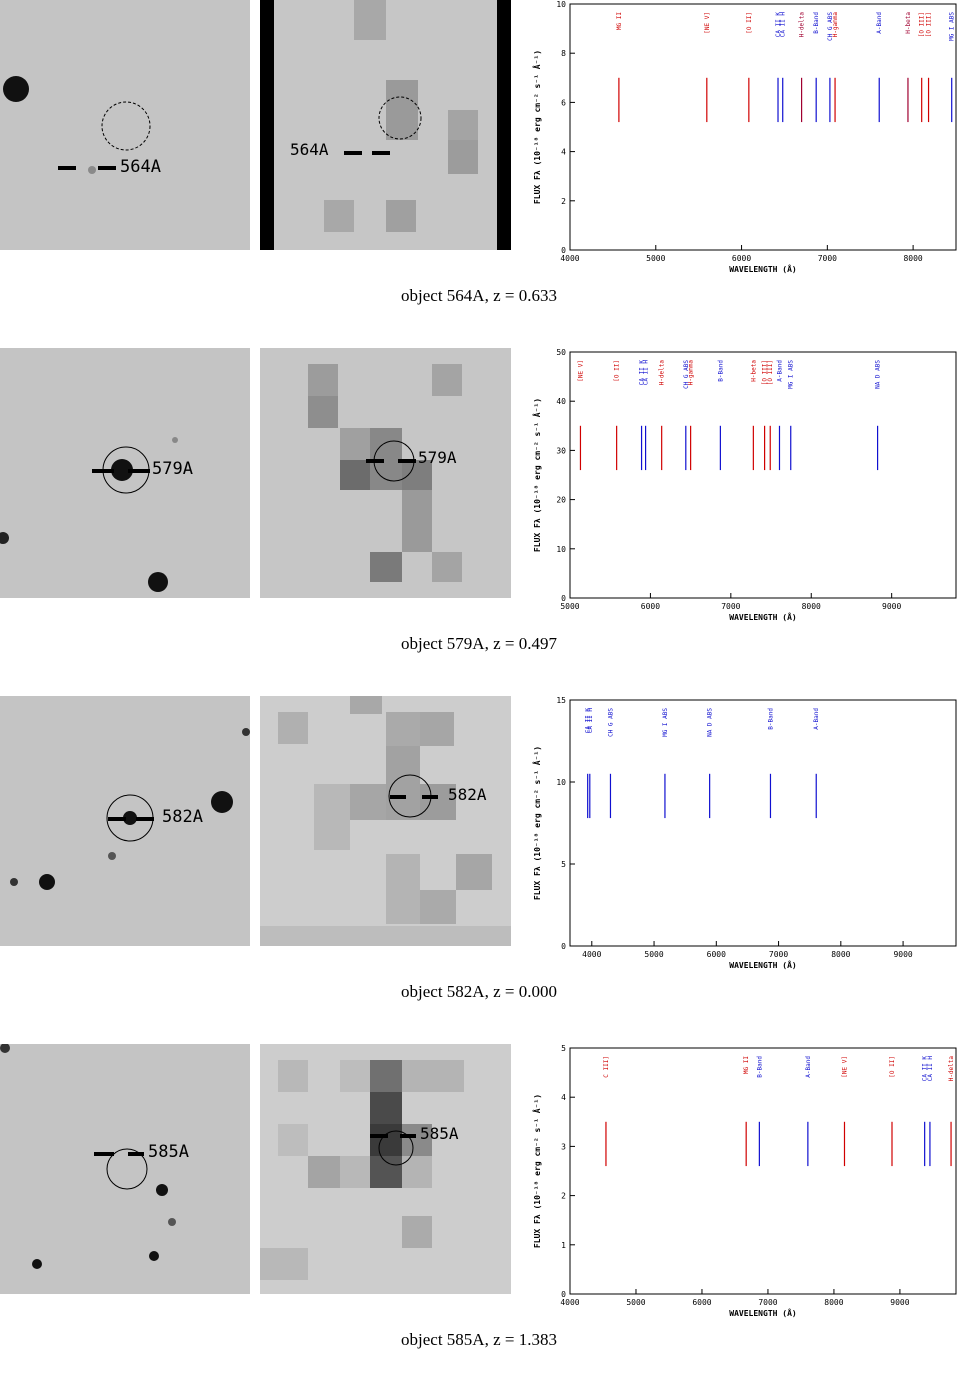  Describe the element at coordinates (467, 794) in the screenshot. I see `object-label-ir-582a: 582A` at that location.